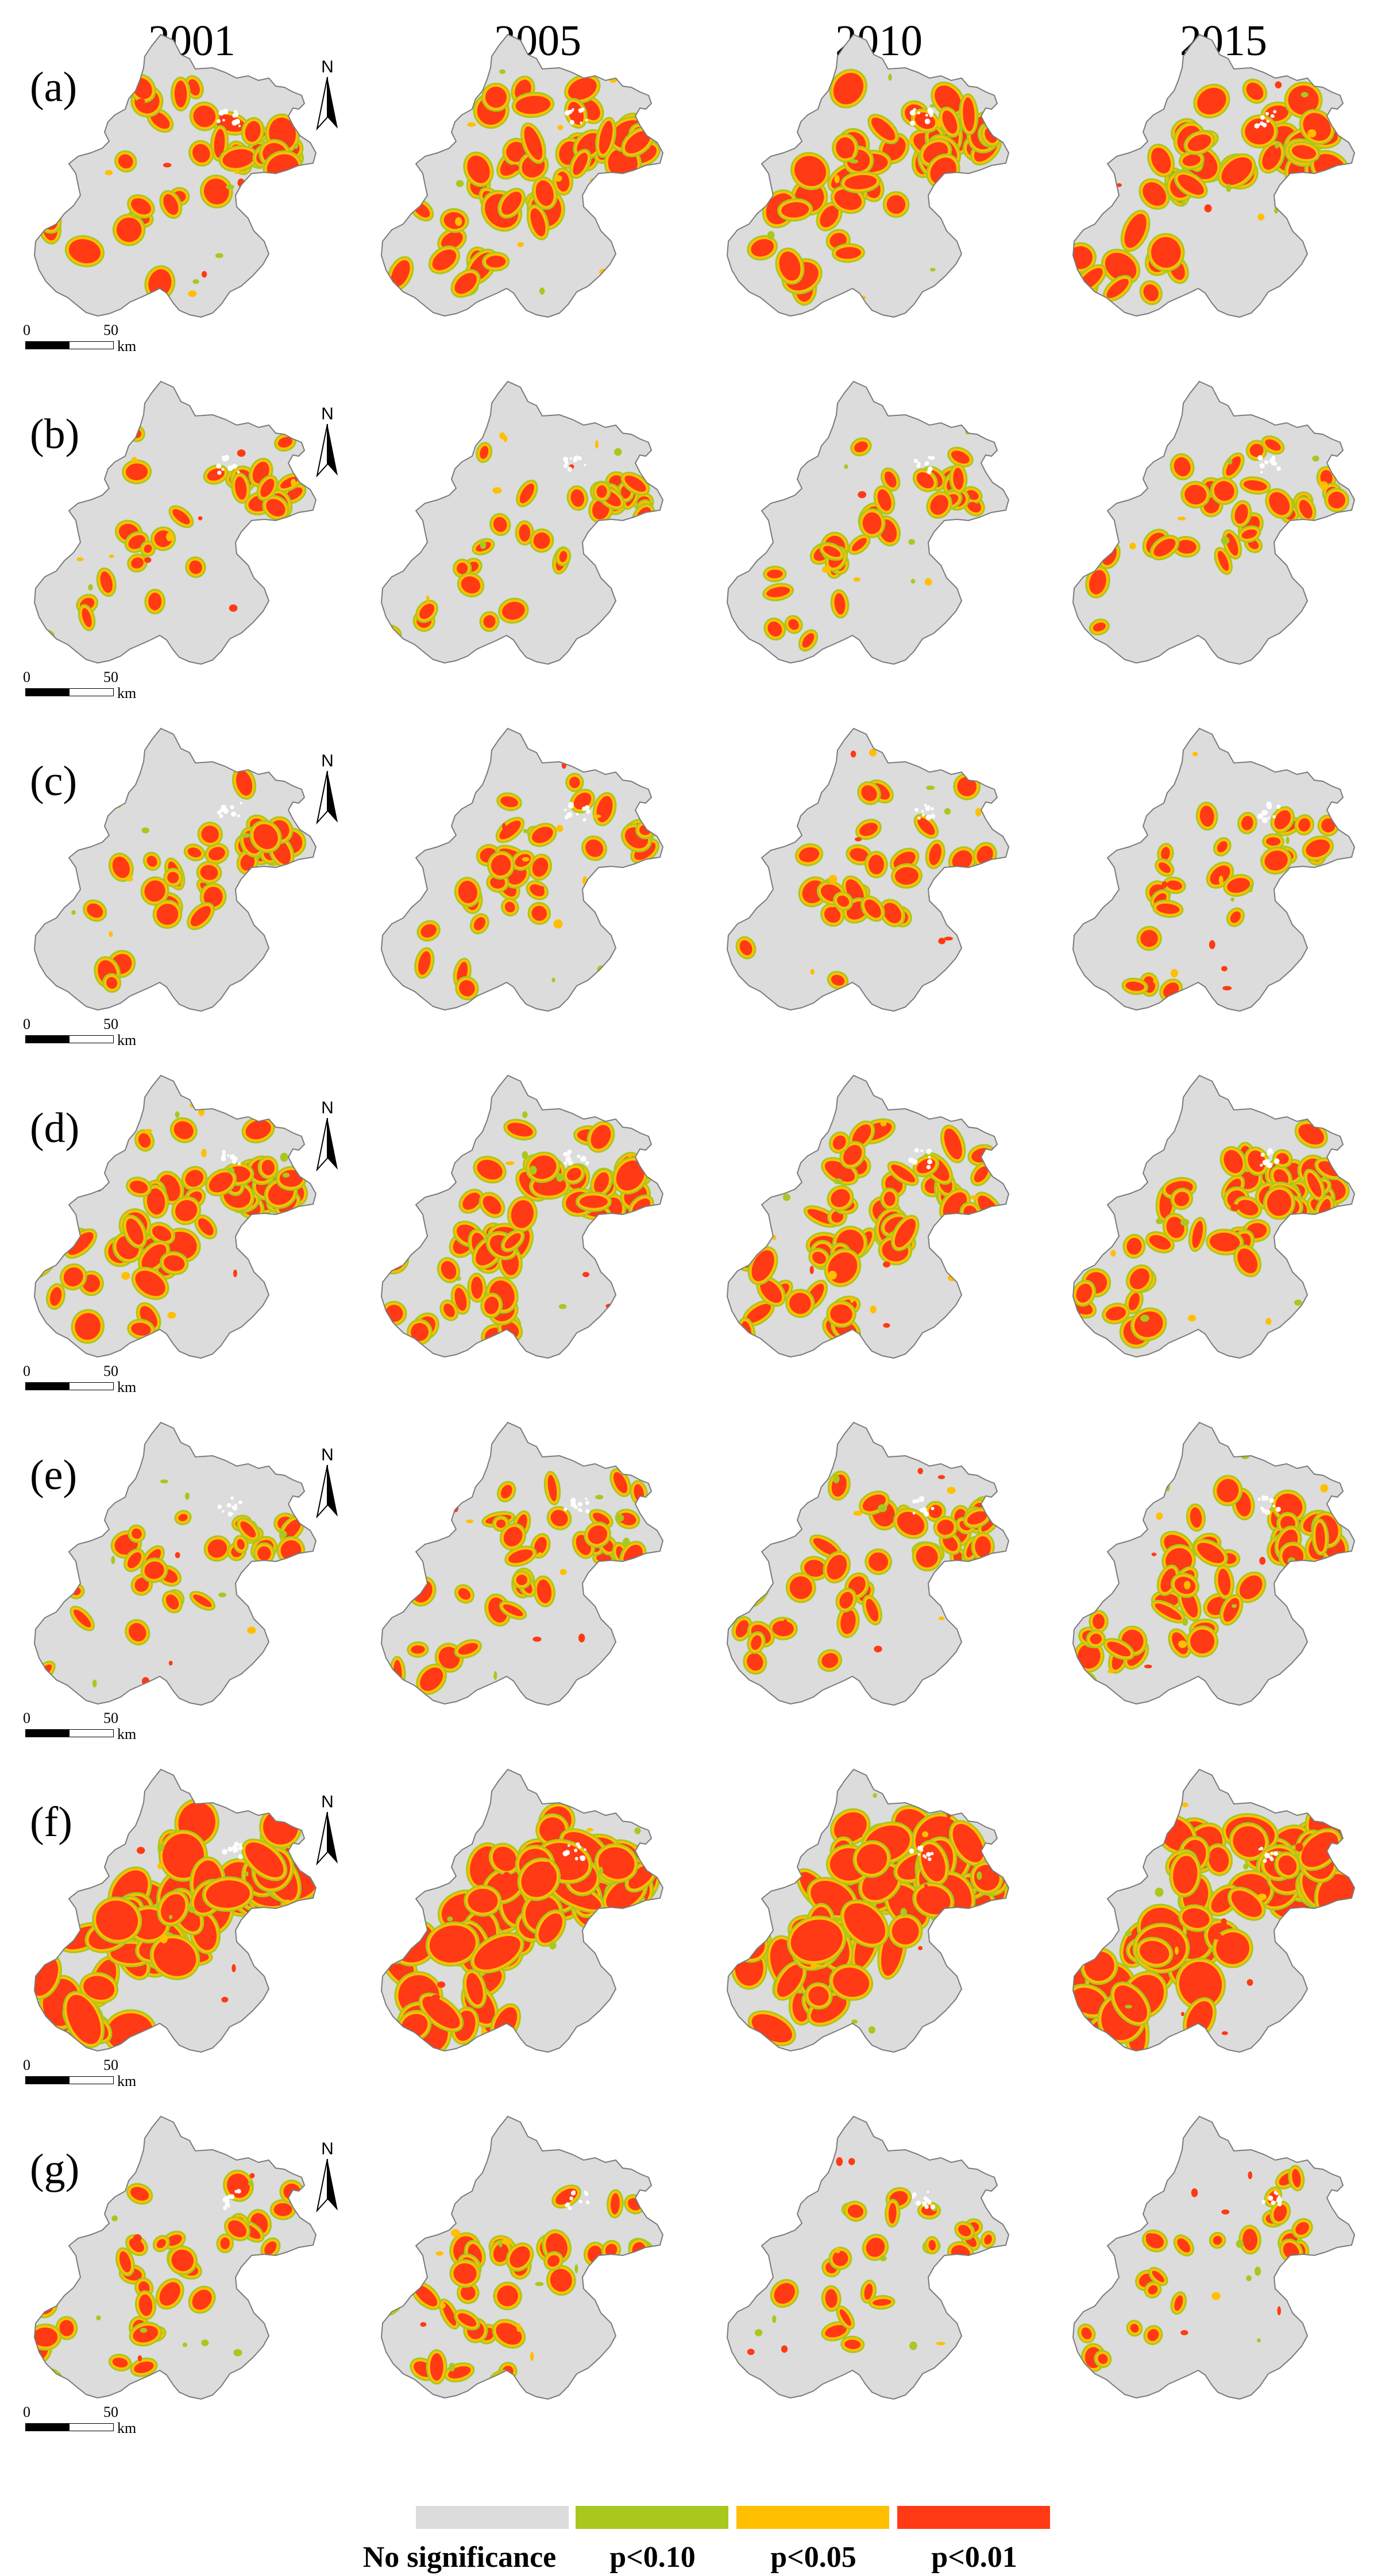 Image resolution: width=1397 pixels, height=2576 pixels. I want to click on legend-label-no-significance: No significance, so click(459, 2557).